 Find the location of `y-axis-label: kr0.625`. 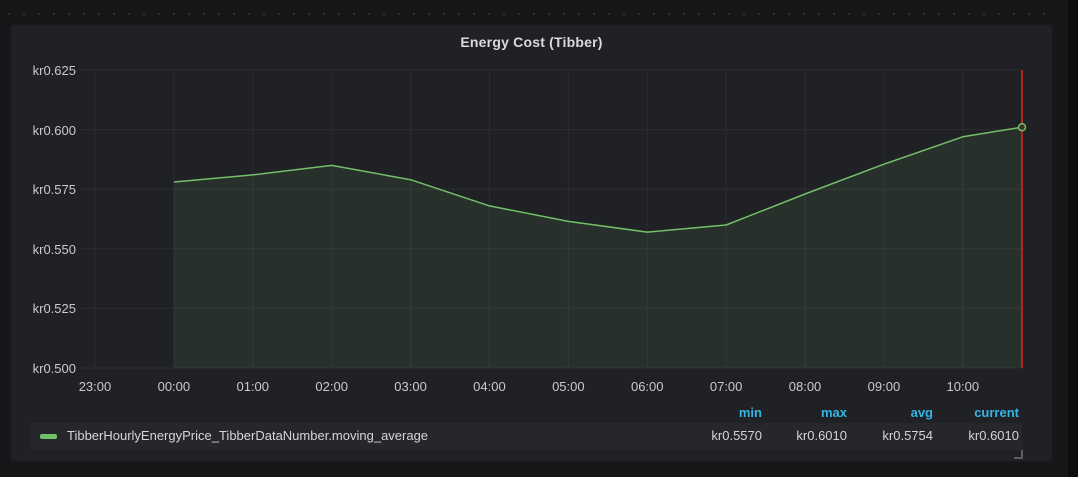

y-axis-label: kr0.625 is located at coordinates (54, 70).